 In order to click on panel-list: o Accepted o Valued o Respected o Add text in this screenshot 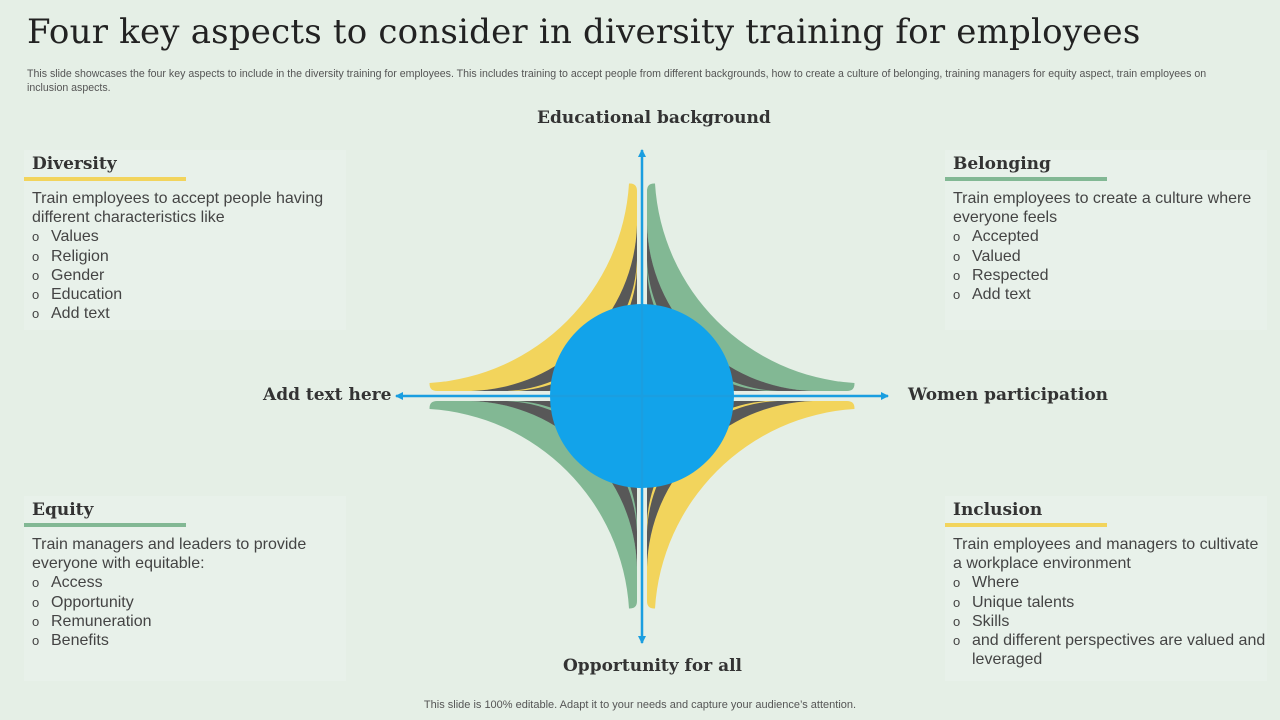, I will do `click(1106, 268)`.